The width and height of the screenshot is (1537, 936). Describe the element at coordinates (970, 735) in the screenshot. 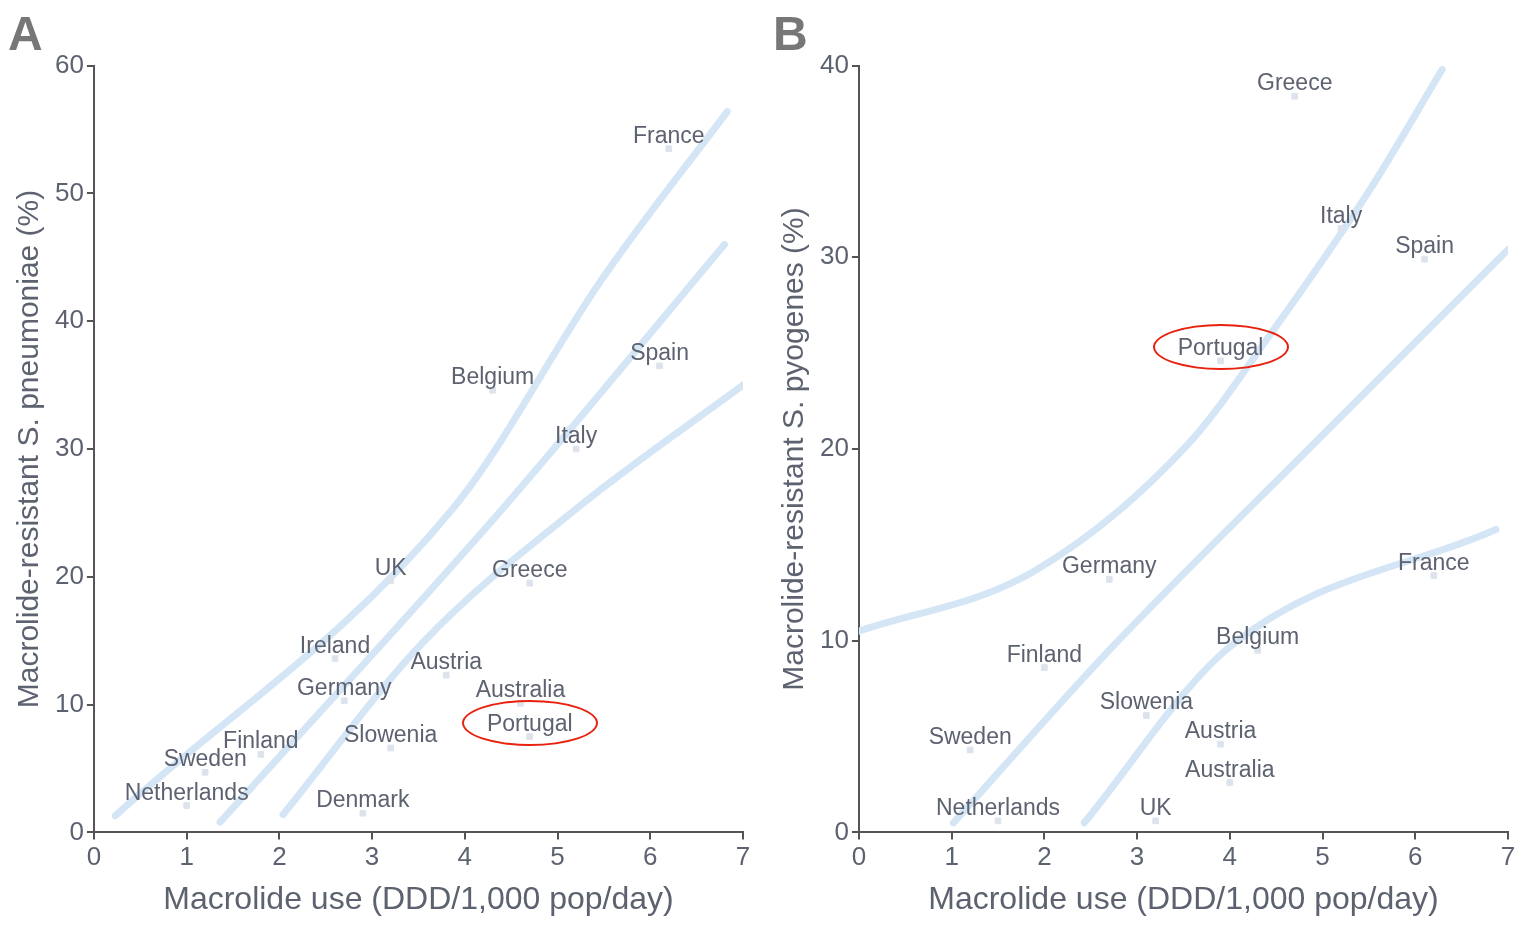

I see `series-label: Sweden` at that location.